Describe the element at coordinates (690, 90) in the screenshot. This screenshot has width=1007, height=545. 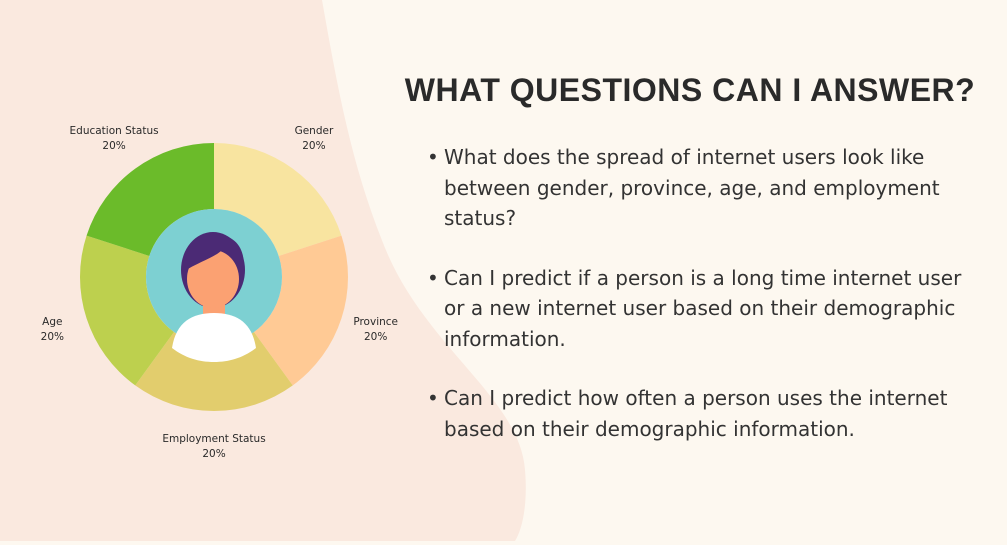
I see `page-title: WHAT QUESTIONS CAN I ANSWER?` at that location.